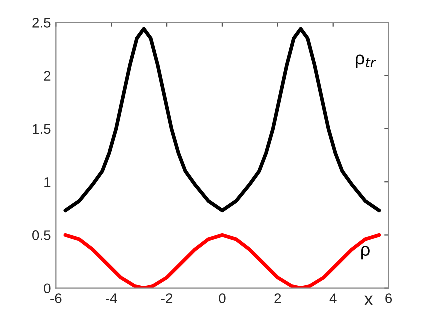 The width and height of the screenshot is (432, 324). What do you see at coordinates (278, 299) in the screenshot?
I see `x-tick-label: 2` at bounding box center [278, 299].